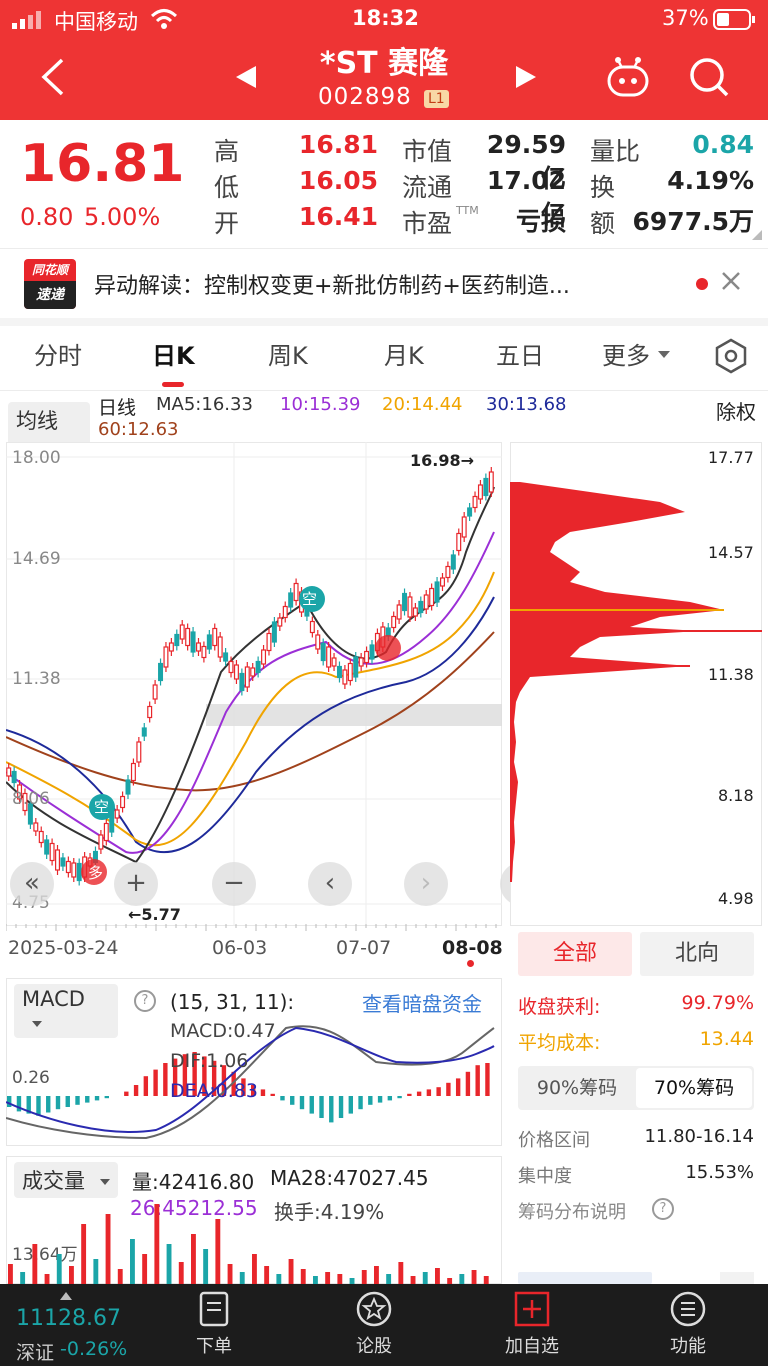 The width and height of the screenshot is (768, 1366). What do you see at coordinates (575, 954) in the screenshot?
I see `chip-all-button: 全部` at bounding box center [575, 954].